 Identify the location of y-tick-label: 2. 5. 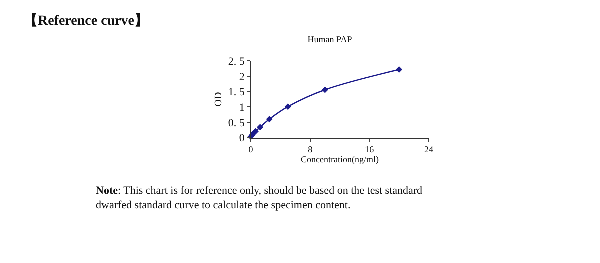
(237, 62).